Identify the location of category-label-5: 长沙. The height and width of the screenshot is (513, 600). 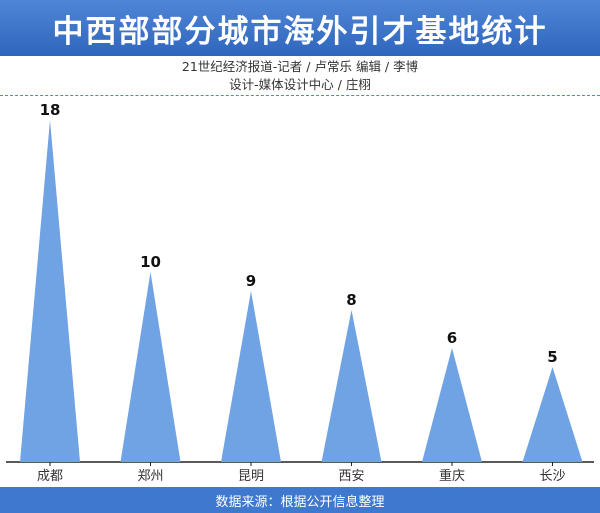
(552, 476).